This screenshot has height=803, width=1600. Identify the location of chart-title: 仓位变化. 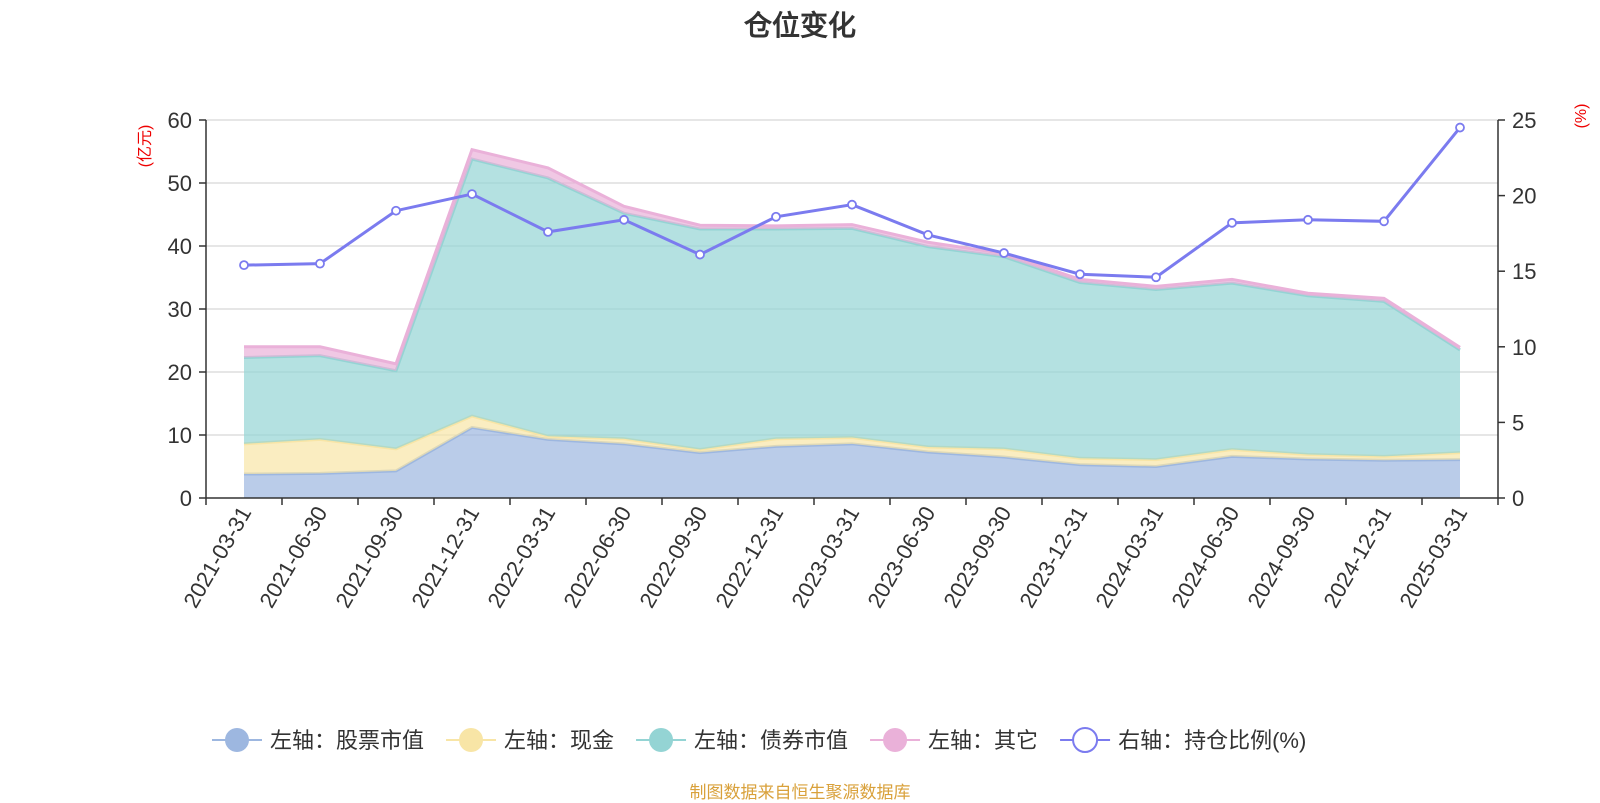
(799, 25).